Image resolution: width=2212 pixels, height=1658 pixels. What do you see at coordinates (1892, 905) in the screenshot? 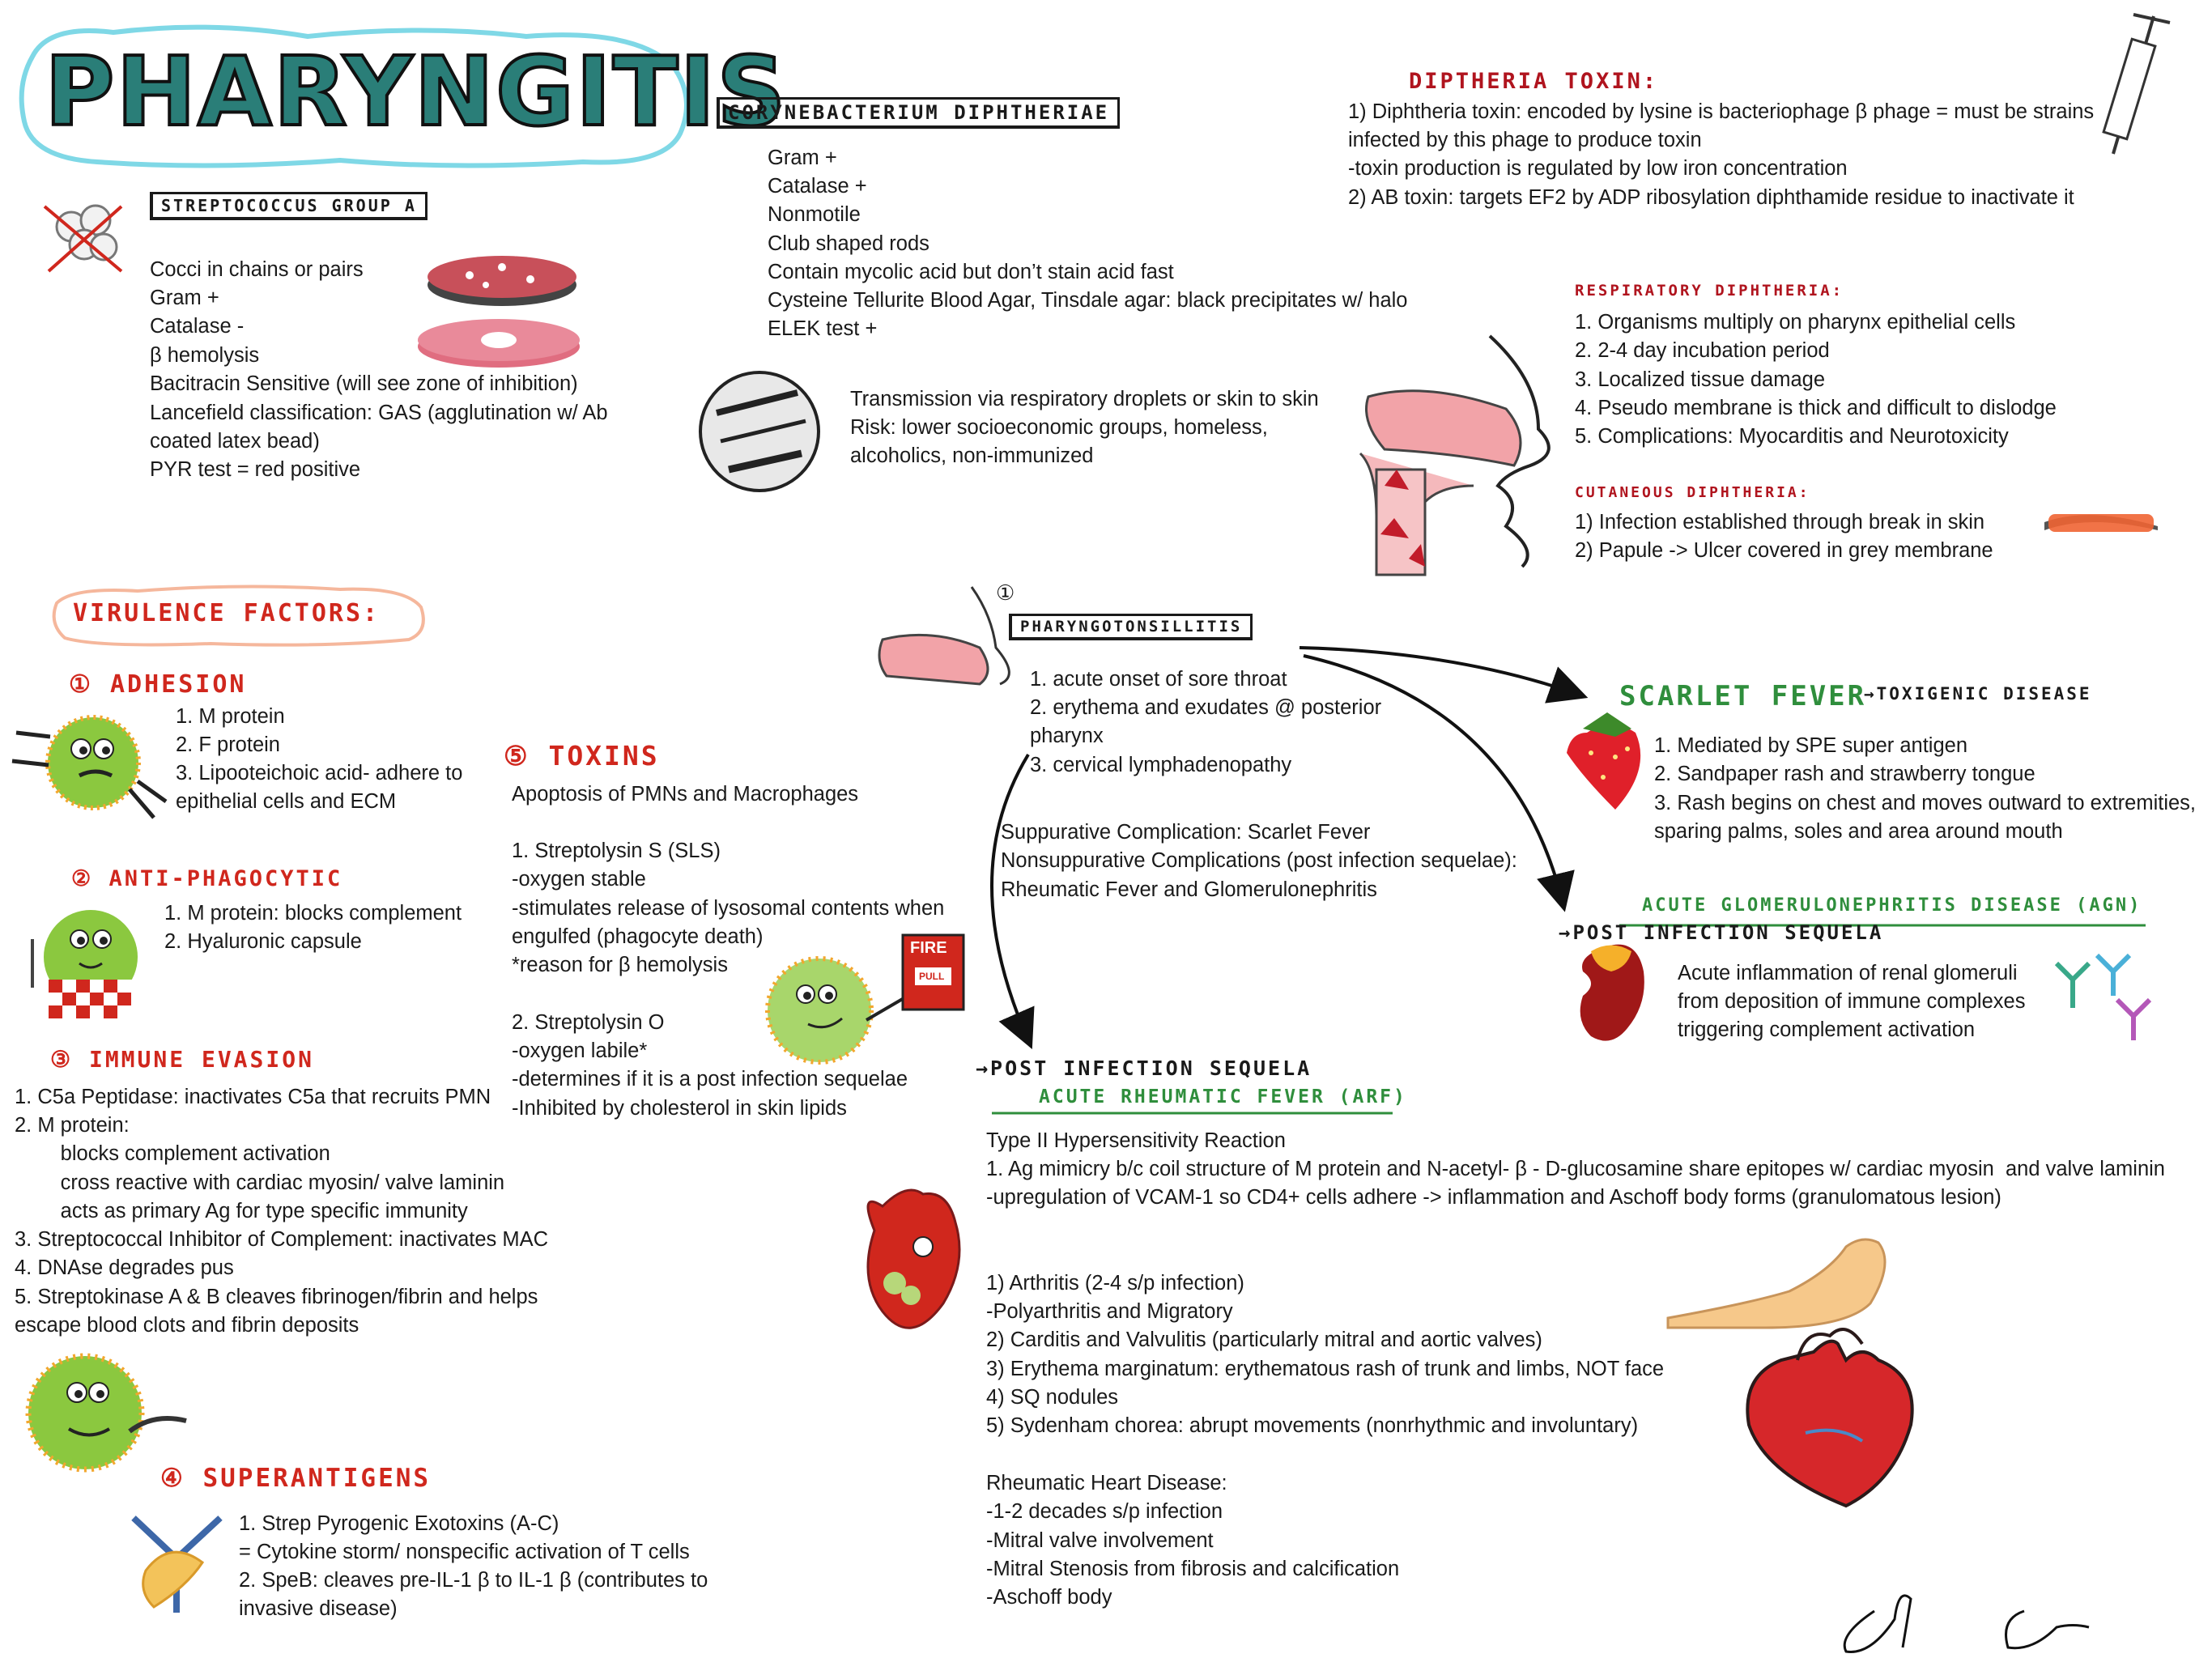
I see `agn-heading: ACUTE GLOMERULONEPHRITIS DISEASE (AGN)` at bounding box center [1892, 905].